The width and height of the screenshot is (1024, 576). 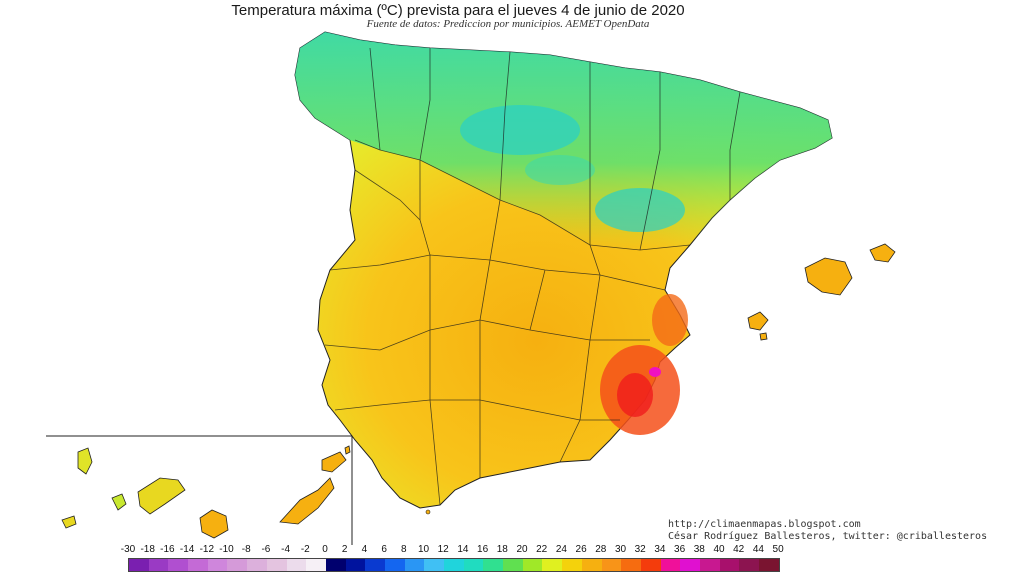 I want to click on legend-label: 18, so click(x=502, y=549).